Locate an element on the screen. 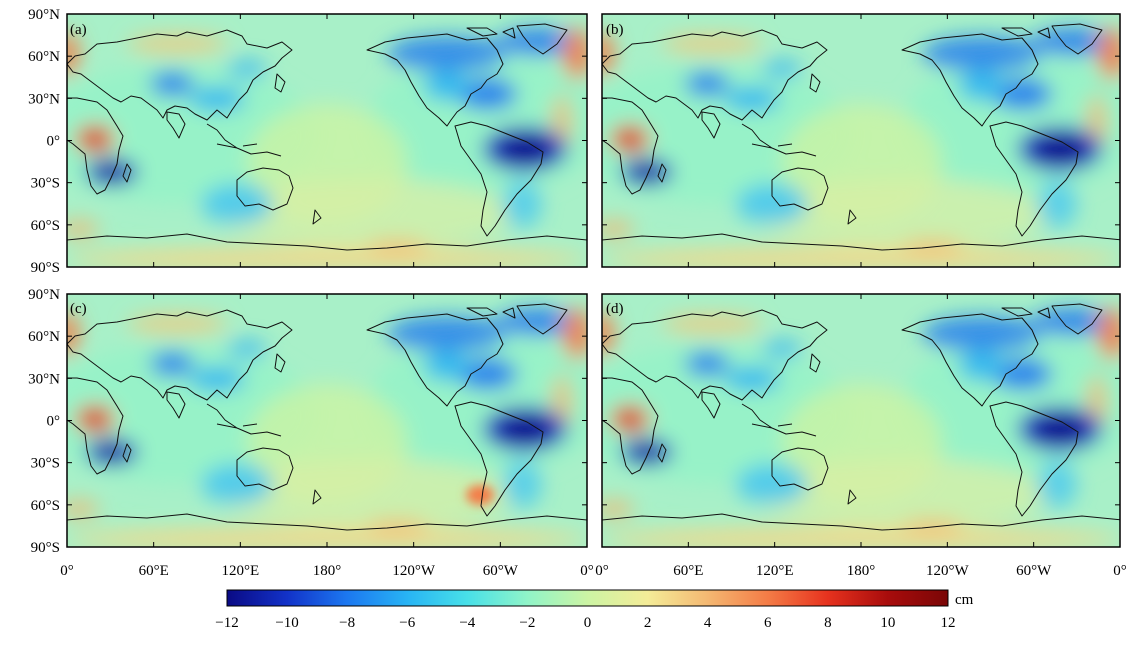  colorbar-tick-label: 4 is located at coordinates (708, 623).